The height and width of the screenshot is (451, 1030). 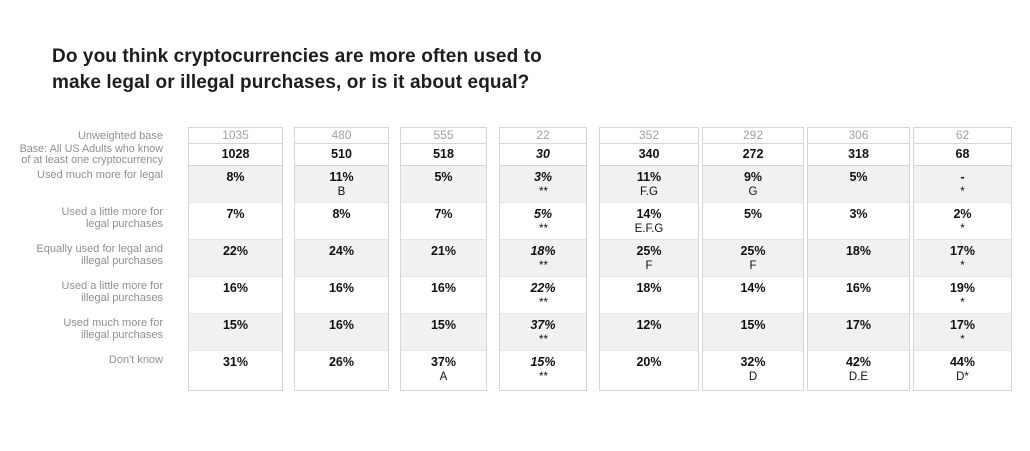 I want to click on row-label-text: Used much more for legal, so click(x=100, y=175).